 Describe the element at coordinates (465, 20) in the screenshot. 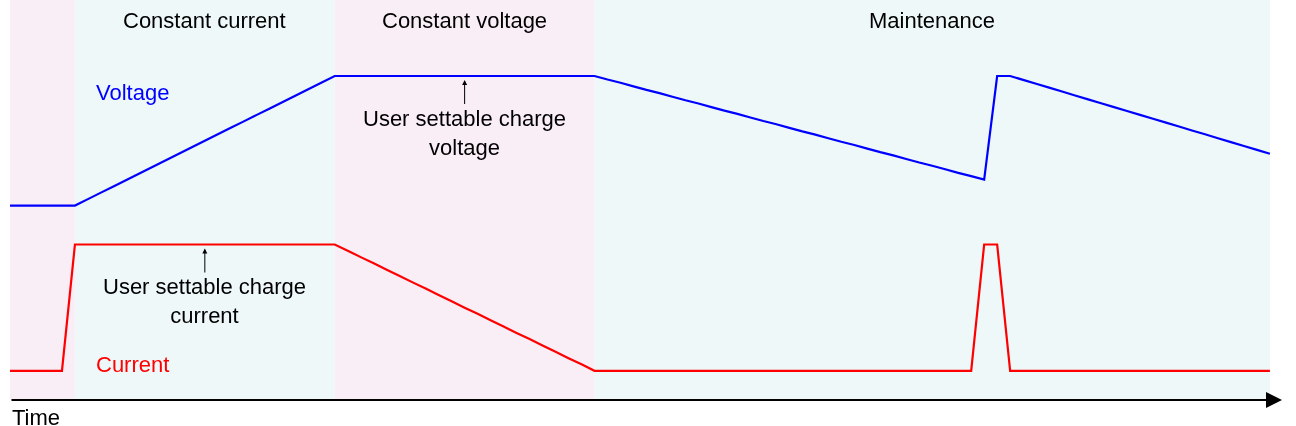

I see `text: Constant voltage` at that location.